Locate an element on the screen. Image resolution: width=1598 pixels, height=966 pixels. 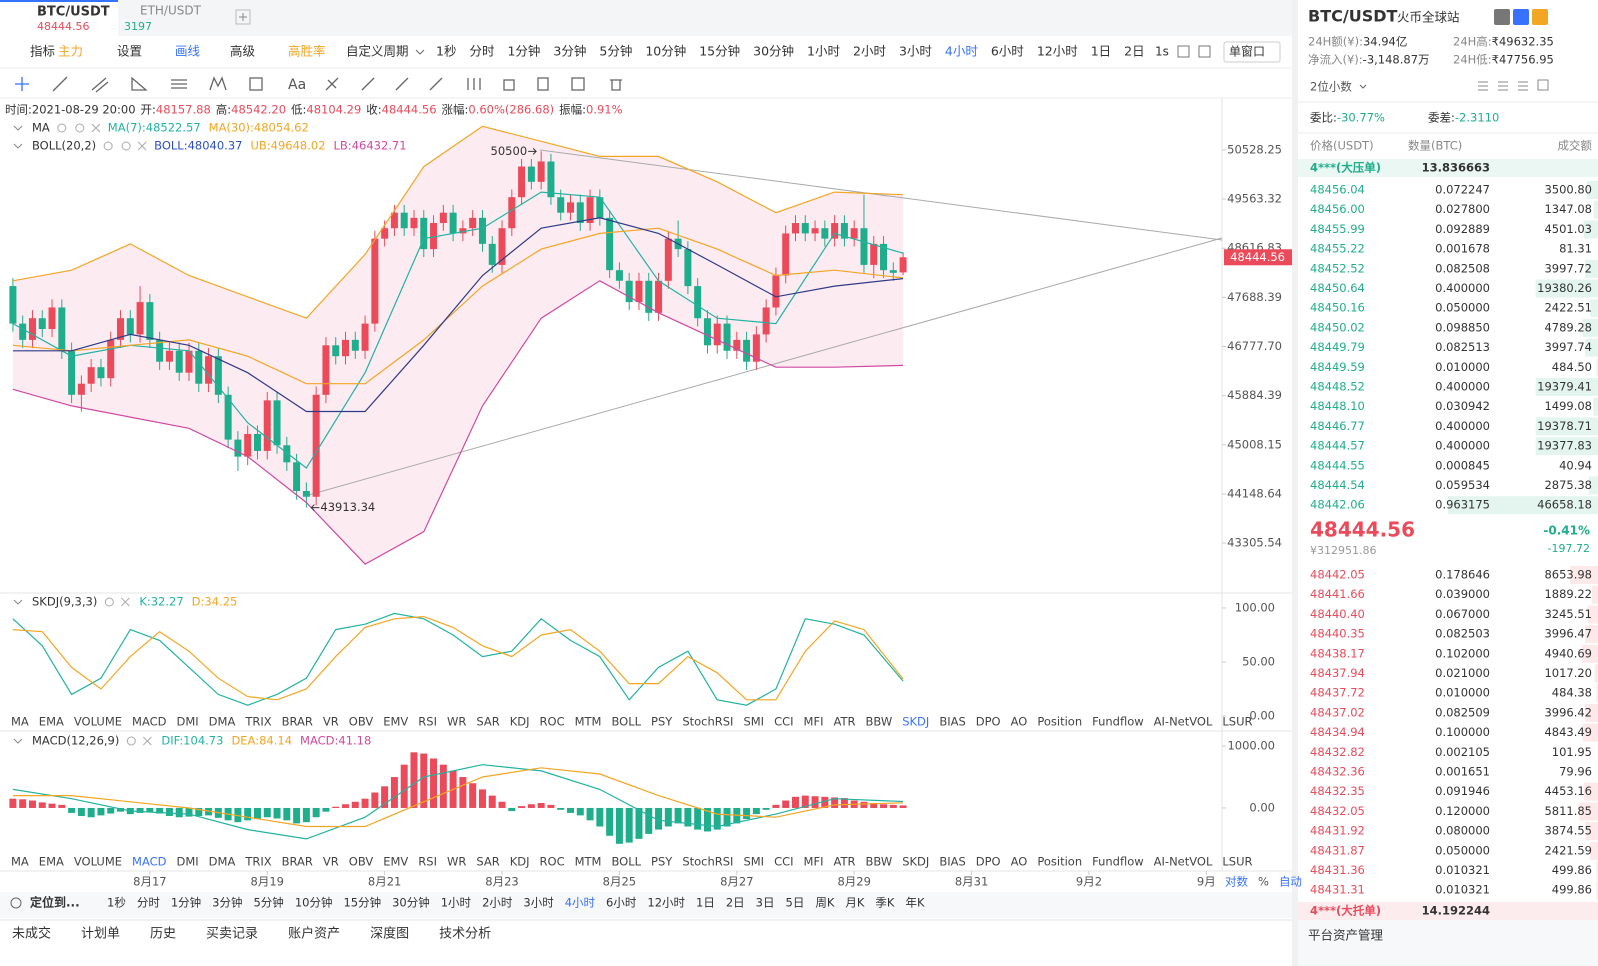
indicator-tab: VR is located at coordinates (331, 862).